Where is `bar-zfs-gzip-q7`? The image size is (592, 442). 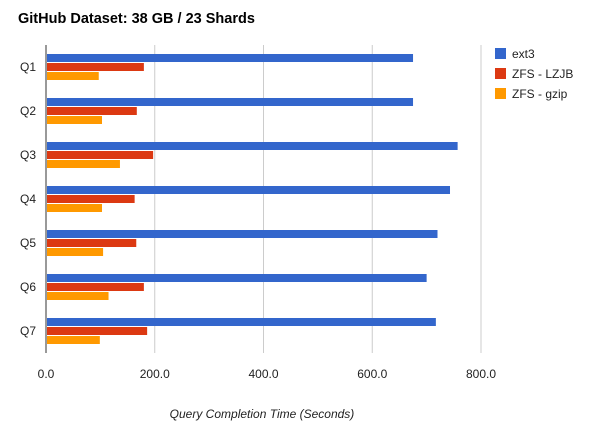
bar-zfs-gzip-q7 is located at coordinates (73, 340).